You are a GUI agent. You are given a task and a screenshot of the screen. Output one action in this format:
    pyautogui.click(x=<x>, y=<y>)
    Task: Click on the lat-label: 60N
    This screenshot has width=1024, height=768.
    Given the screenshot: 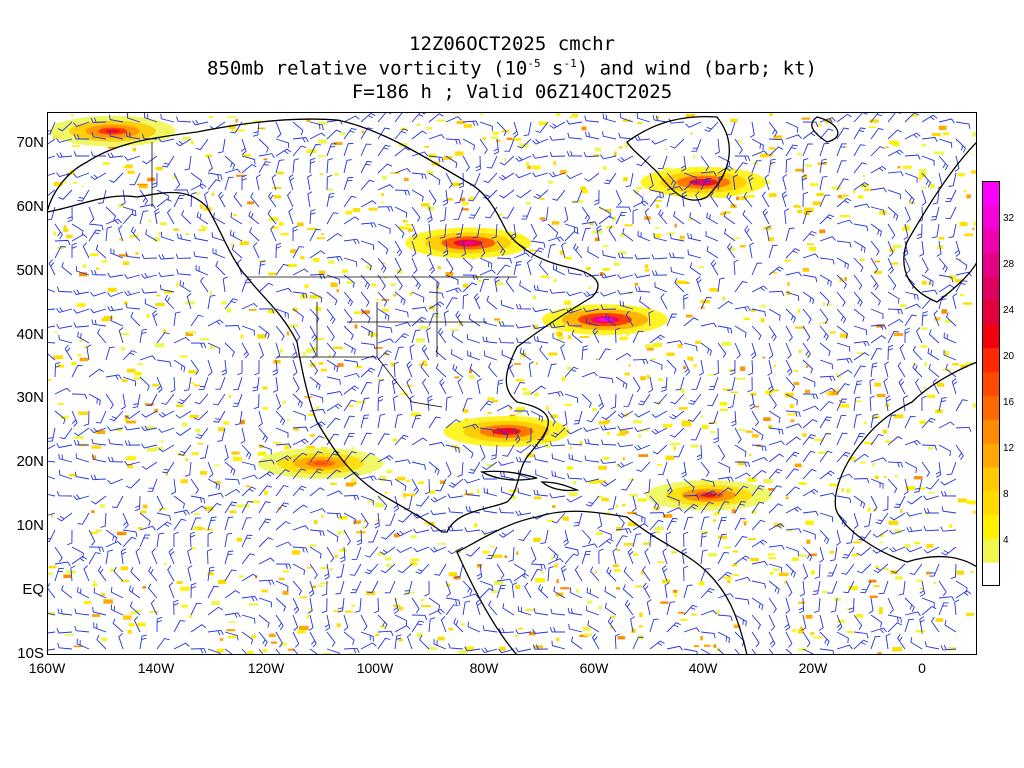 What is the action you would take?
    pyautogui.click(x=30, y=206)
    